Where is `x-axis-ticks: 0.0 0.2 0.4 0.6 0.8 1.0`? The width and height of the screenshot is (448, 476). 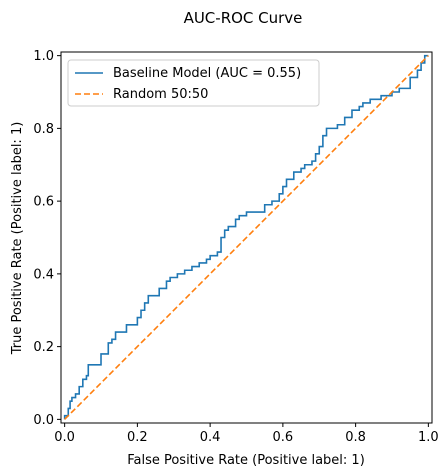
x-axis-ticks: 0.0 0.2 0.4 0.6 0.8 1.0 is located at coordinates (246, 434).